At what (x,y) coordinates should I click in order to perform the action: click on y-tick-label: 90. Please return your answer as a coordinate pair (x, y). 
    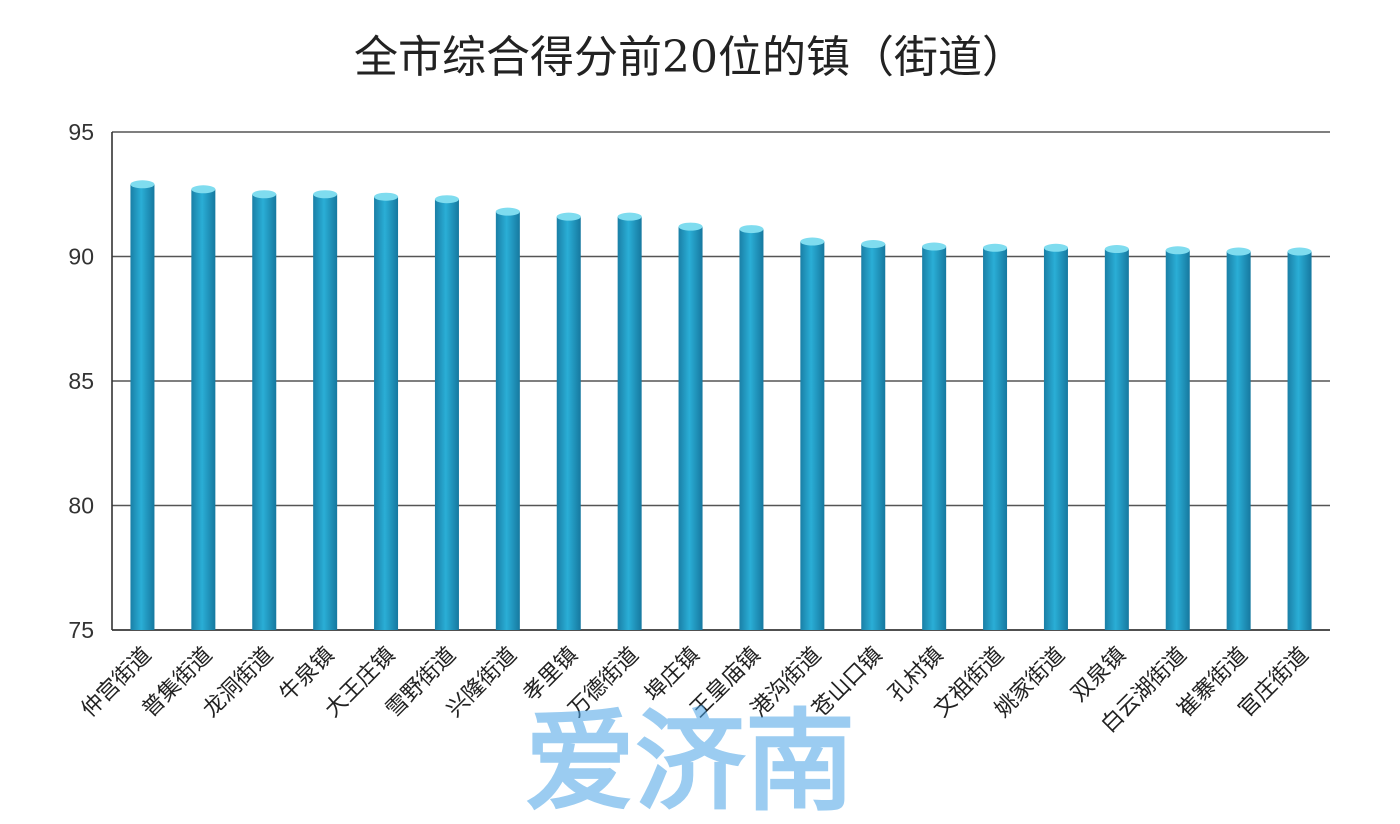
    Looking at the image, I should click on (81, 257).